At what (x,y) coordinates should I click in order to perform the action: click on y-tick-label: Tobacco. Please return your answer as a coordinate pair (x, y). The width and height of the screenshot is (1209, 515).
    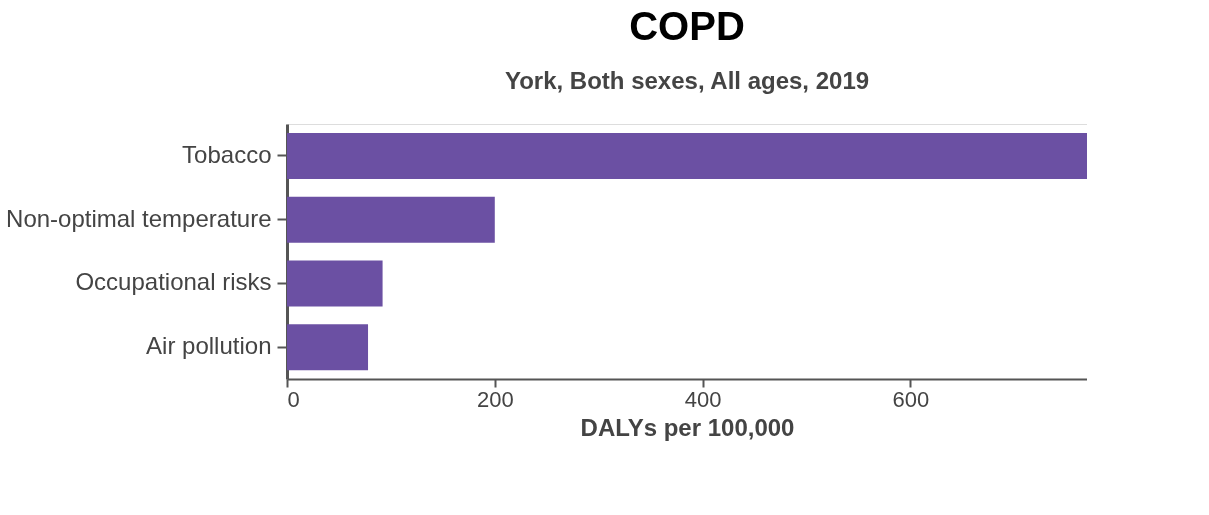
    Looking at the image, I should click on (227, 154).